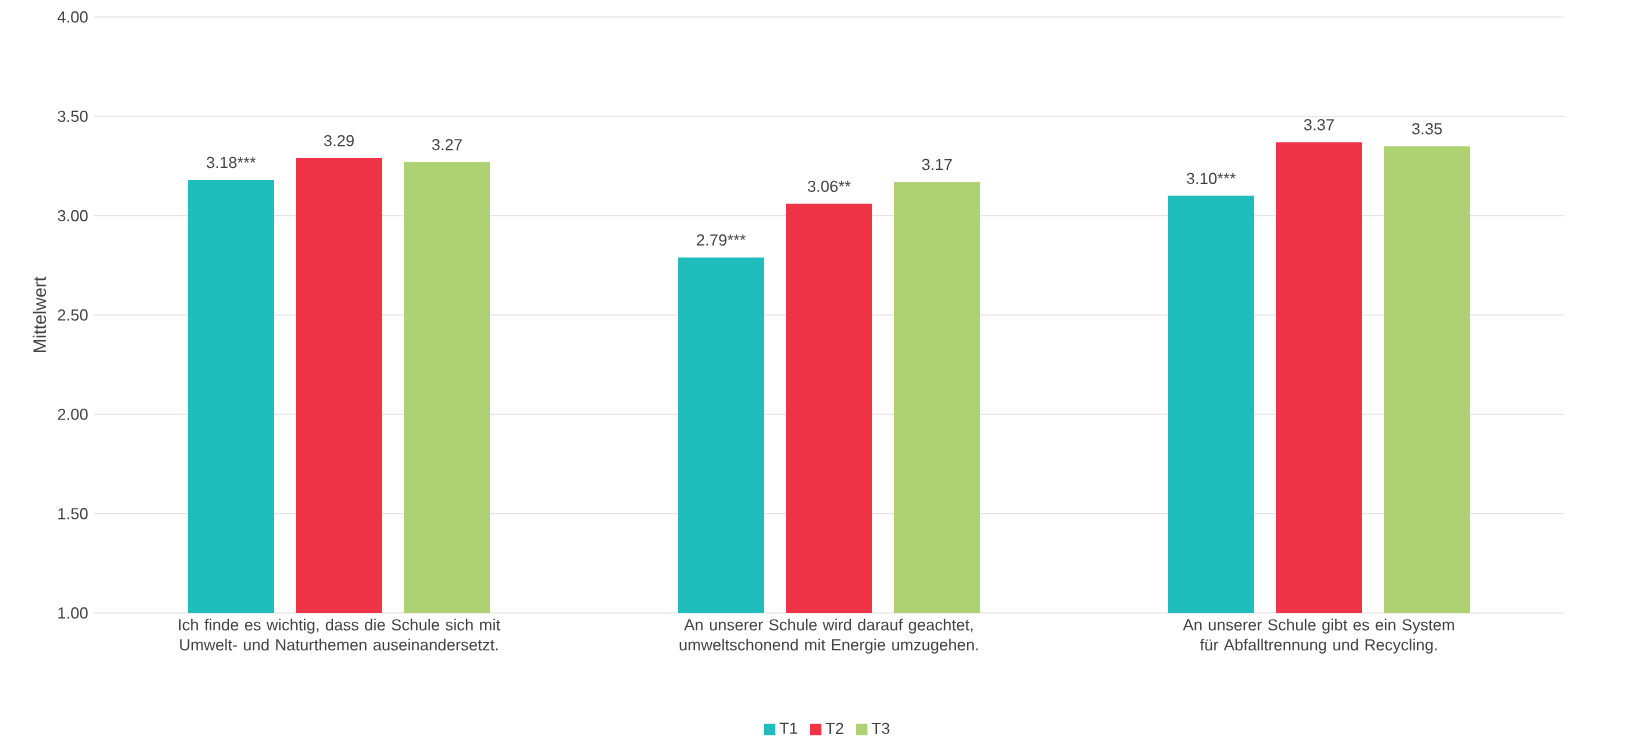 The image size is (1630, 752). Describe the element at coordinates (39, 314) in the screenshot. I see `y-axis-title: Mittelwert` at that location.